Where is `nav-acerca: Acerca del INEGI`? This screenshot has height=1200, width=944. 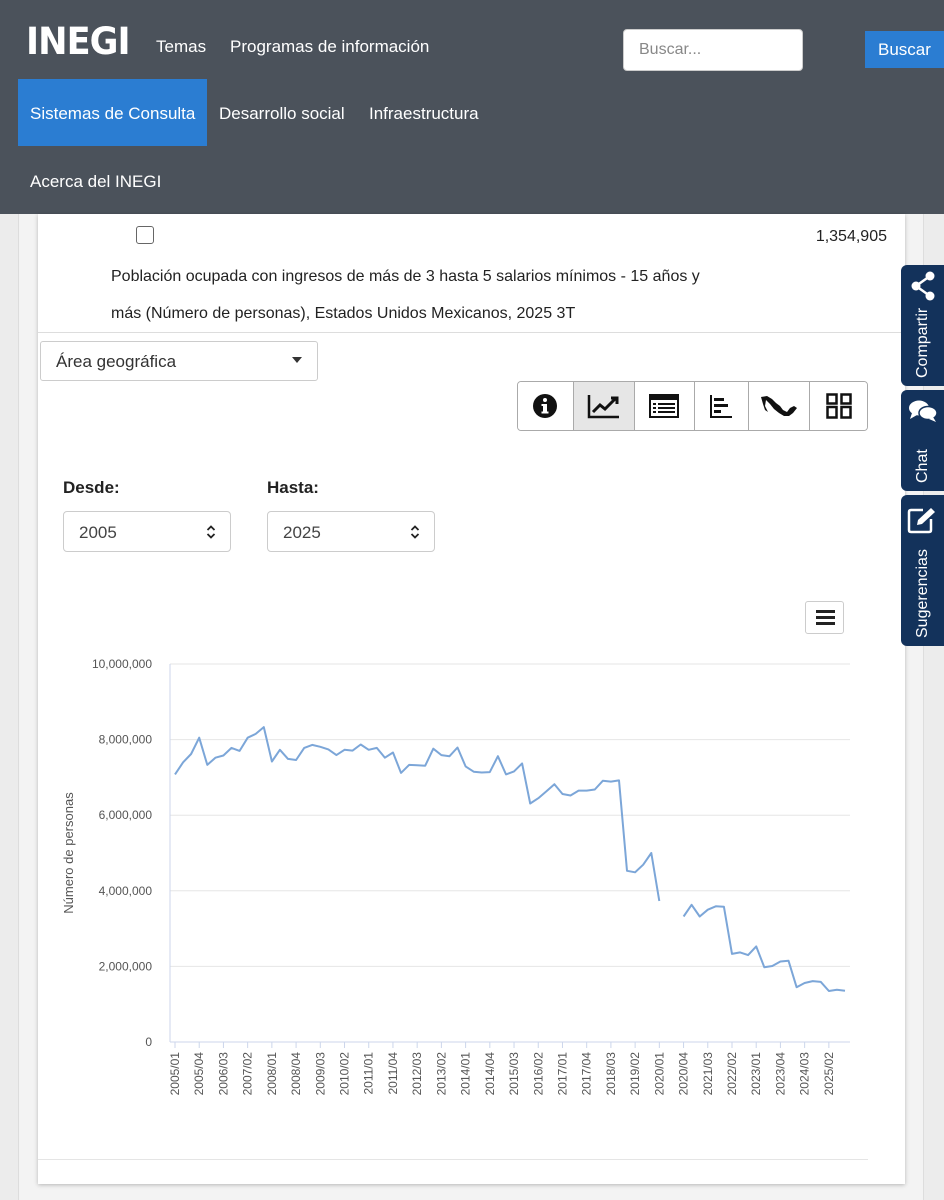 nav-acerca: Acerca del INEGI is located at coordinates (96, 181).